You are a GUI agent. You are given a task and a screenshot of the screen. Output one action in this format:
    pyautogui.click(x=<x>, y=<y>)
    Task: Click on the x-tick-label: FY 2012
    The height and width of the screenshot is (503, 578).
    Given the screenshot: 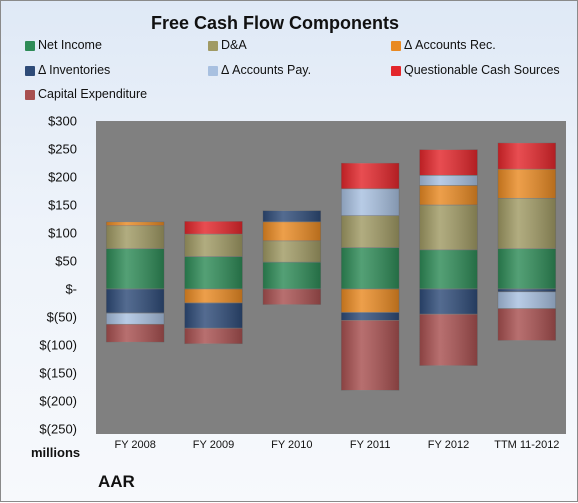 What is the action you would take?
    pyautogui.click(x=448, y=445)
    